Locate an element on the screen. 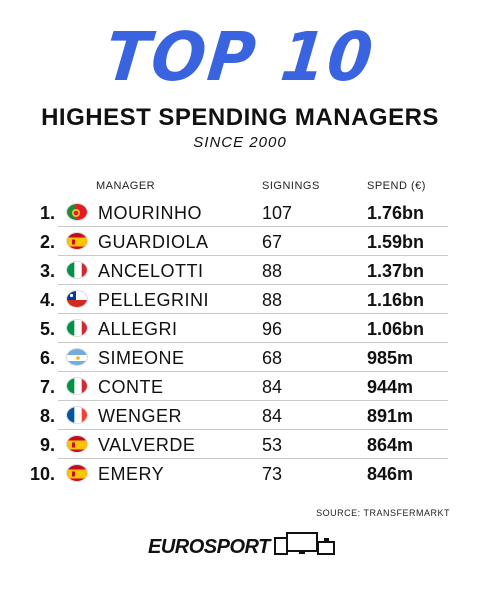 This screenshot has height=600, width=480. rank-number: 5. is located at coordinates (47, 329).